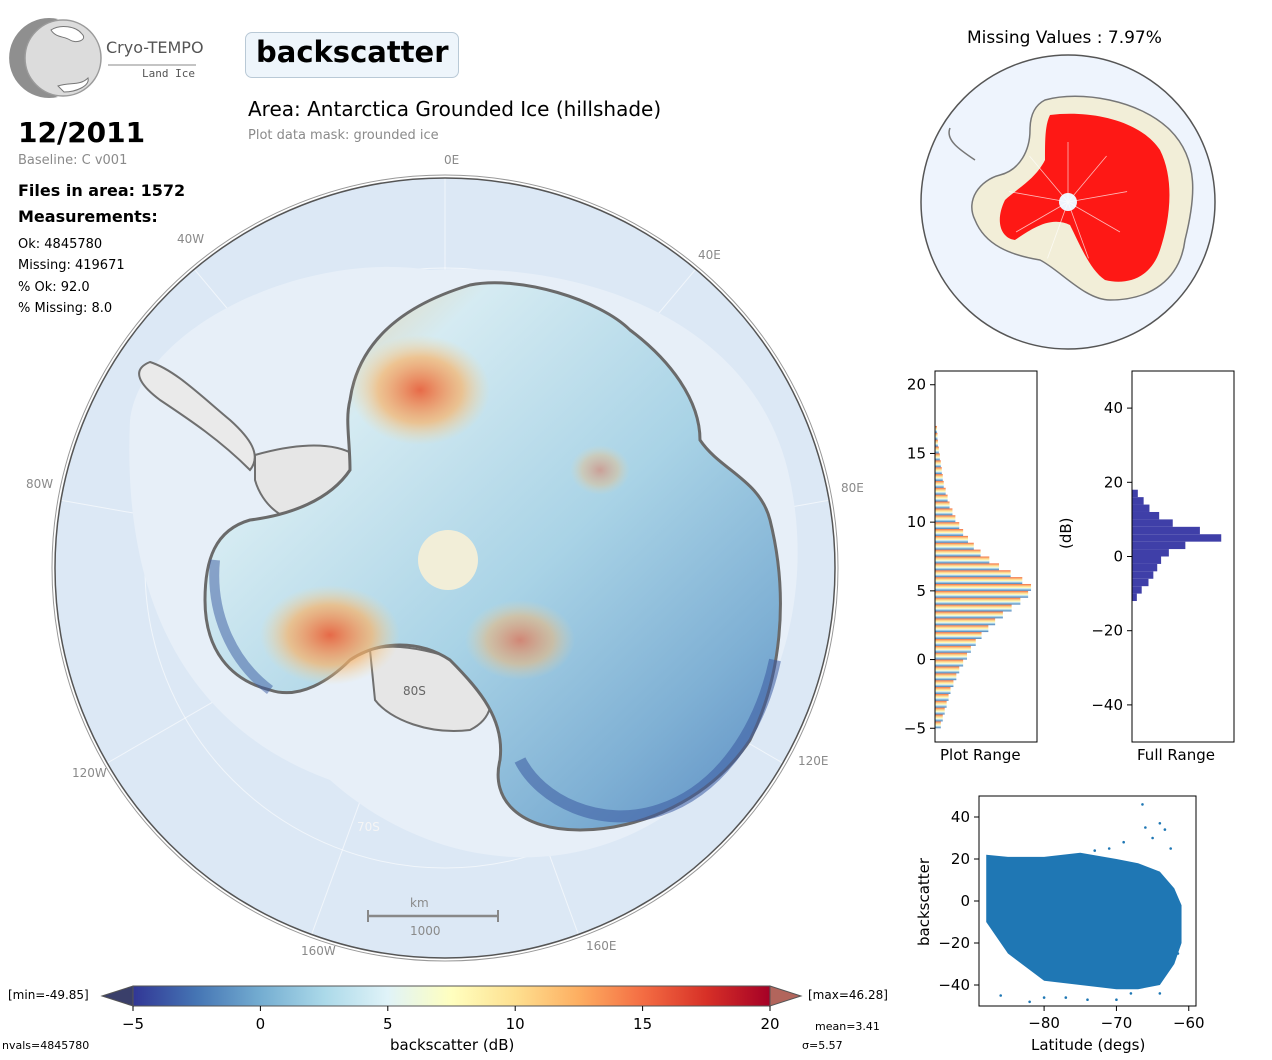  Describe the element at coordinates (916, 522) in the screenshot. I see `y-tick-label: 10` at that location.